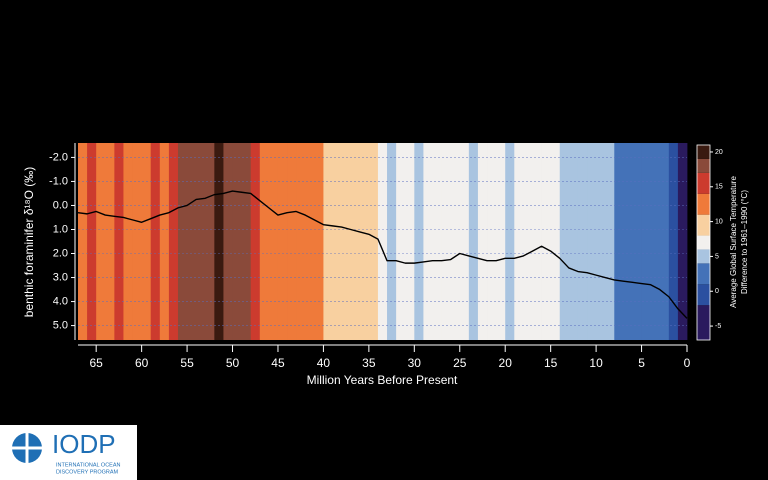 Image resolution: width=768 pixels, height=480 pixels. What do you see at coordinates (719, 187) in the screenshot?
I see `colorbar-tick-label: 15` at bounding box center [719, 187].